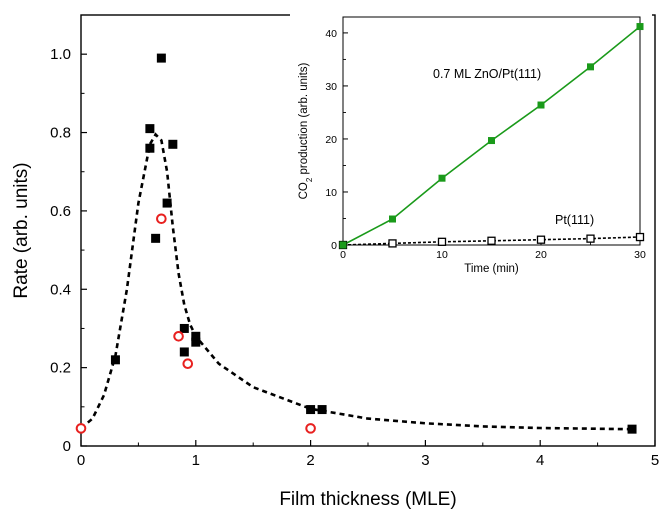 Image resolution: width=663 pixels, height=512 pixels. What do you see at coordinates (368, 454) in the screenshot?
I see `main-x-axis: 0 1 2 3 4 5` at bounding box center [368, 454].